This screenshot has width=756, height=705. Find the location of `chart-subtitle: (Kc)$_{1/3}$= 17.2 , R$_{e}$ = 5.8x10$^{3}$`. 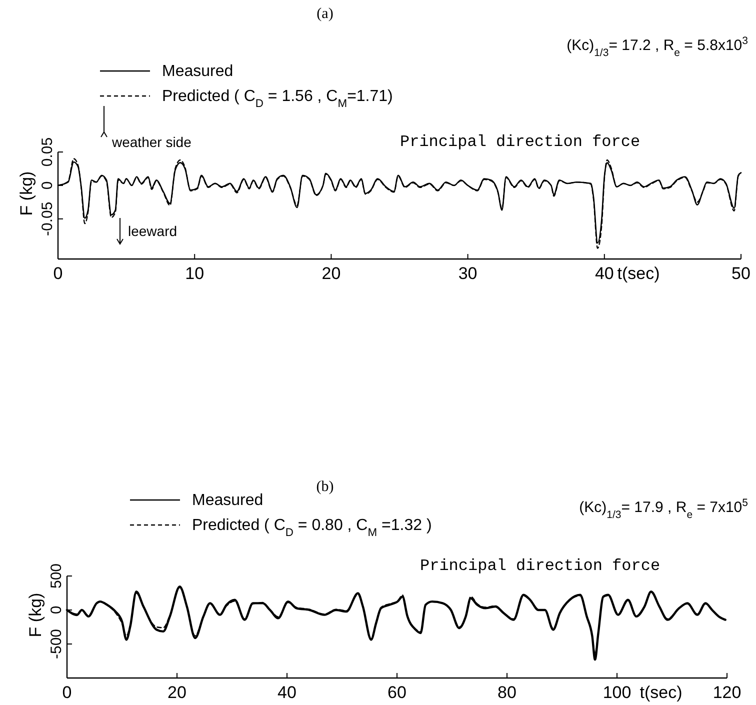

chart-subtitle: (Kc)$_{1/3}$= 17.2 , R$_{e}$ = 5.8x10$^{3}$ is located at coordinates (657, 47).